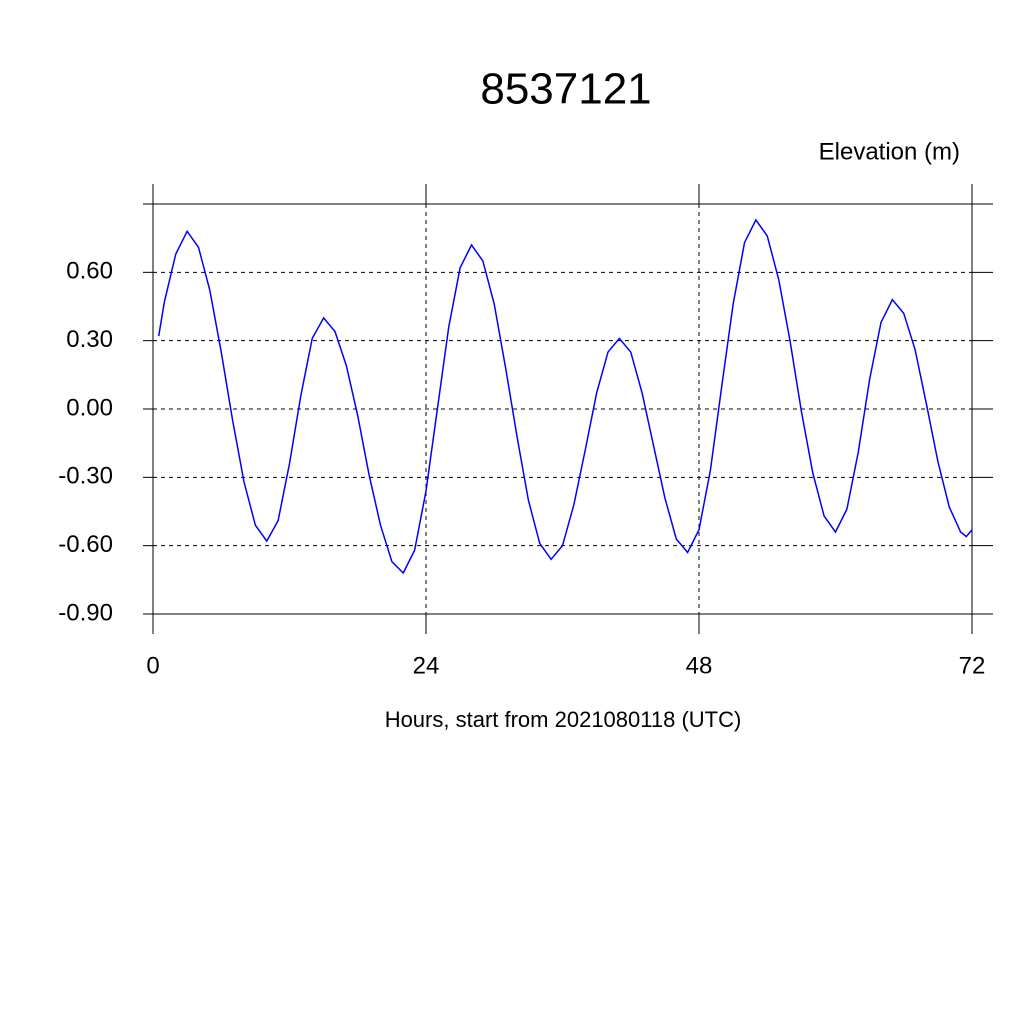 This screenshot has width=1024, height=1024. Describe the element at coordinates (563, 719) in the screenshot. I see `x-axis-label: Hours, start from 2021080118 (UTC)` at that location.